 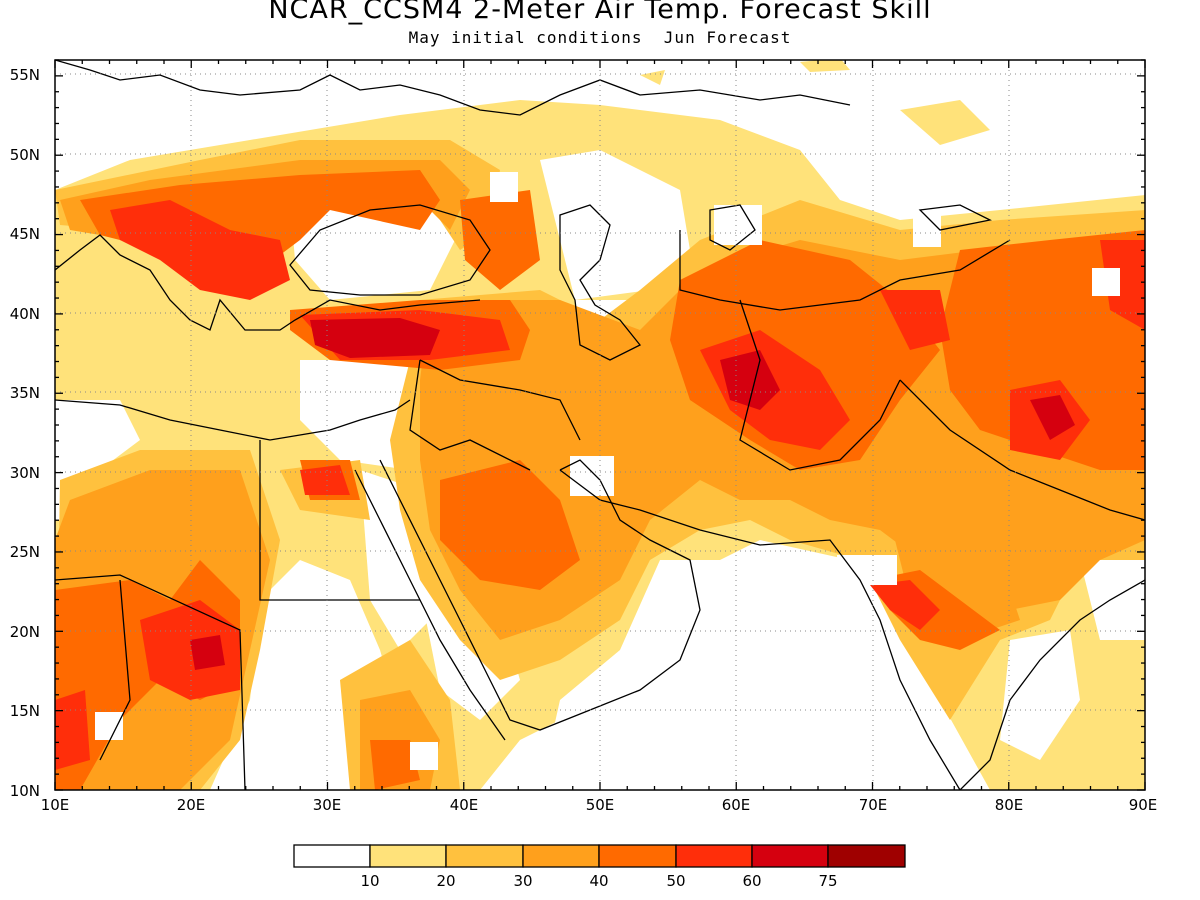 What do you see at coordinates (25, 314) in the screenshot?
I see `lat-label: 40N` at bounding box center [25, 314].